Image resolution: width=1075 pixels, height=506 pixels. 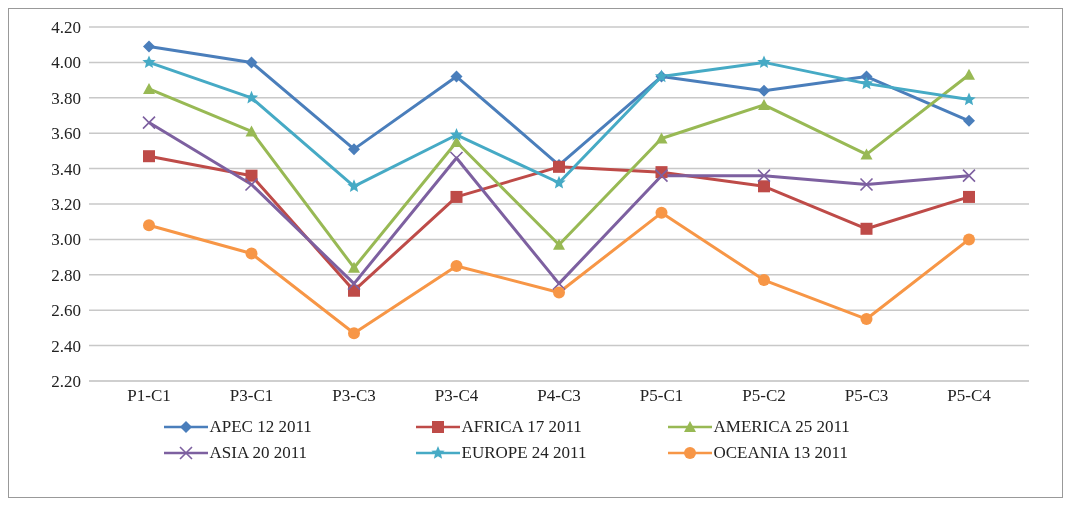 What do you see at coordinates (524, 453) in the screenshot?
I see `legend-label: EUROPE 24 2011` at bounding box center [524, 453].